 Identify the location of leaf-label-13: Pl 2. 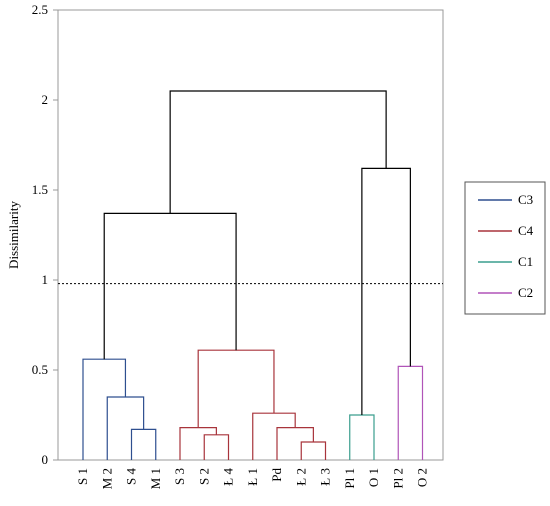
(397, 478).